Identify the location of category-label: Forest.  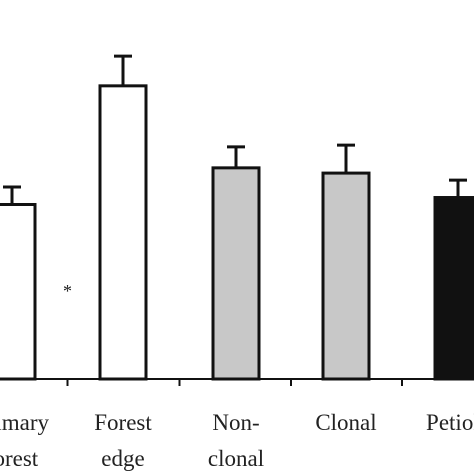
(123, 422).